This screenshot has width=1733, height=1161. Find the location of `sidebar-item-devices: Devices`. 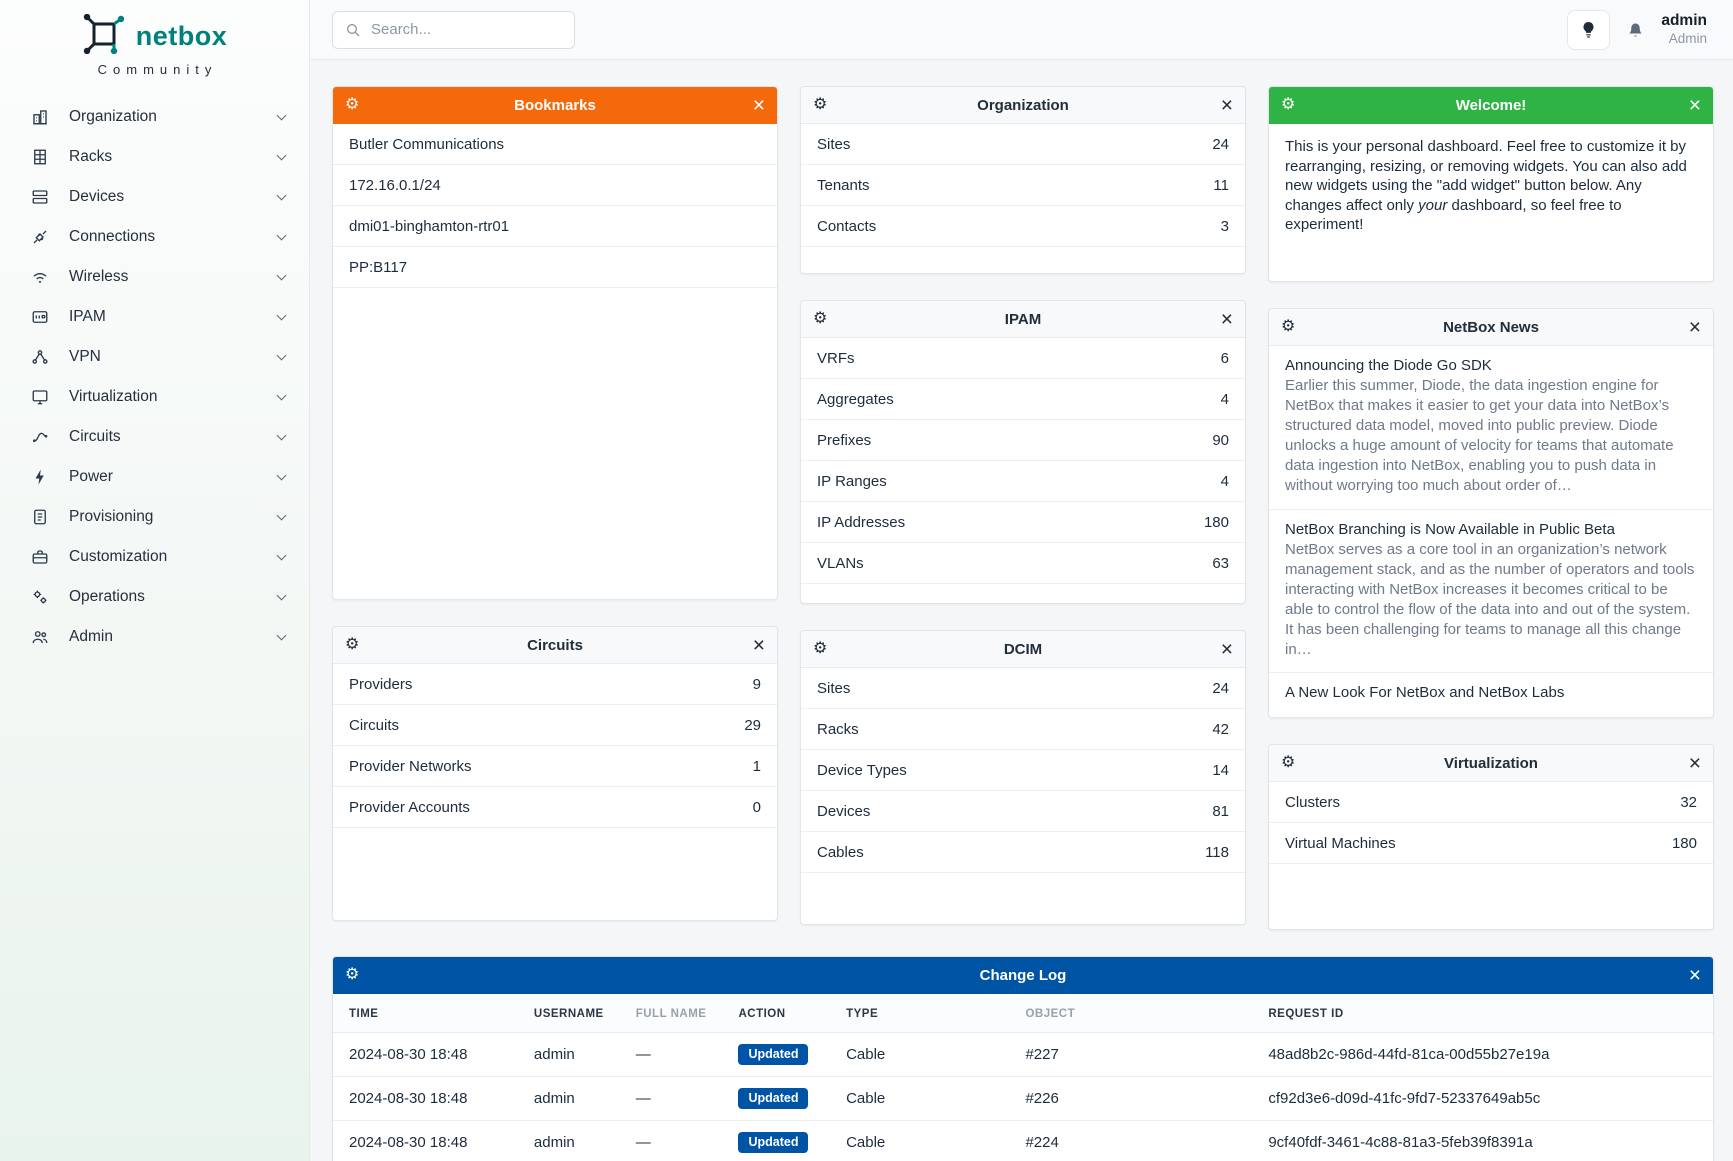

sidebar-item-devices: Devices is located at coordinates (154, 197).